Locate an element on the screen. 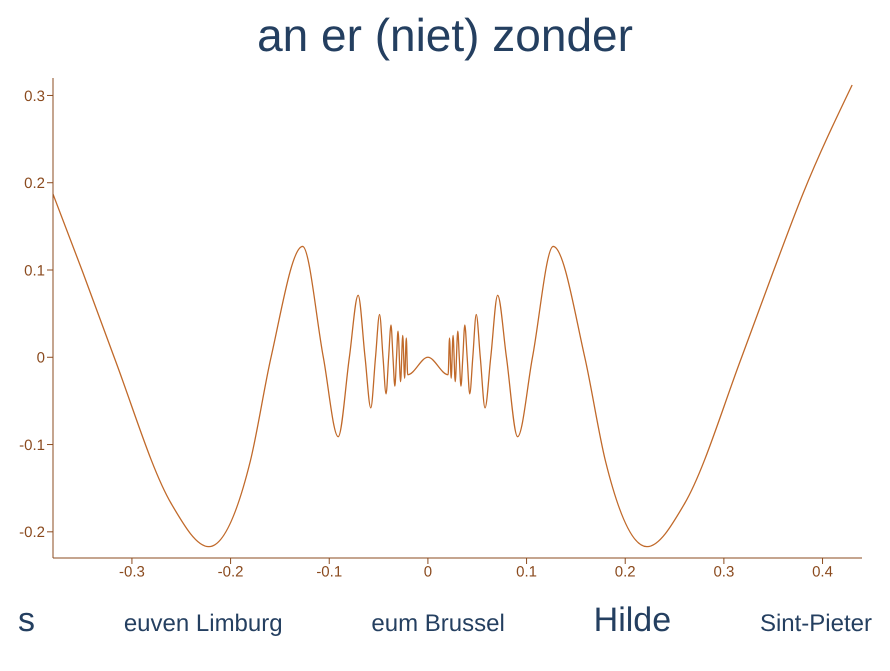 This screenshot has width=890, height=671. x-tick-label: -0.3 is located at coordinates (131, 572).